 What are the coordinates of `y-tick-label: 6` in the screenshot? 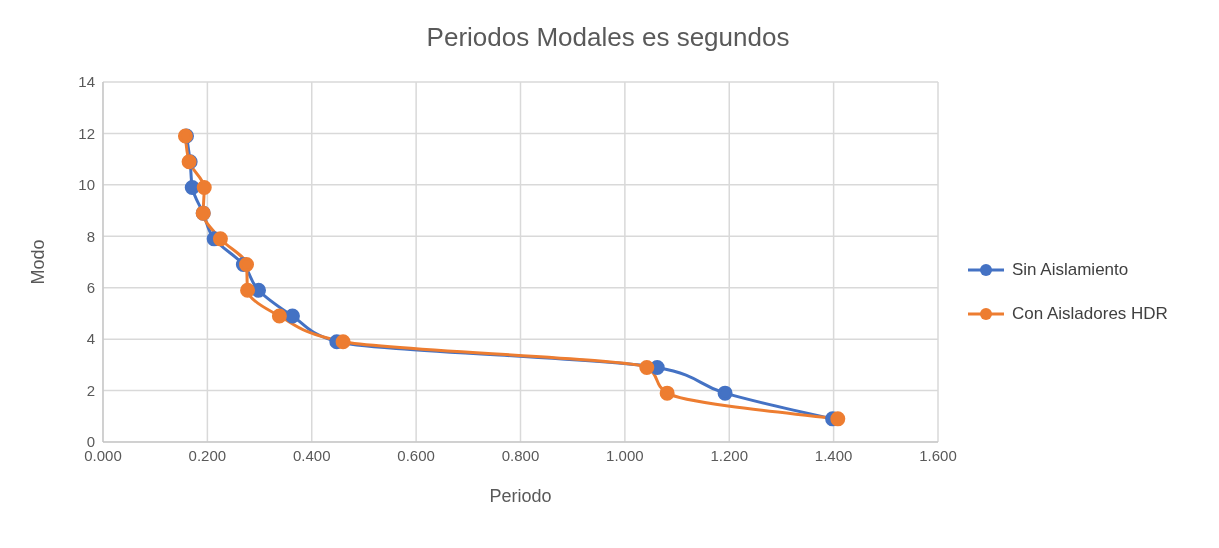 It's located at (90, 288).